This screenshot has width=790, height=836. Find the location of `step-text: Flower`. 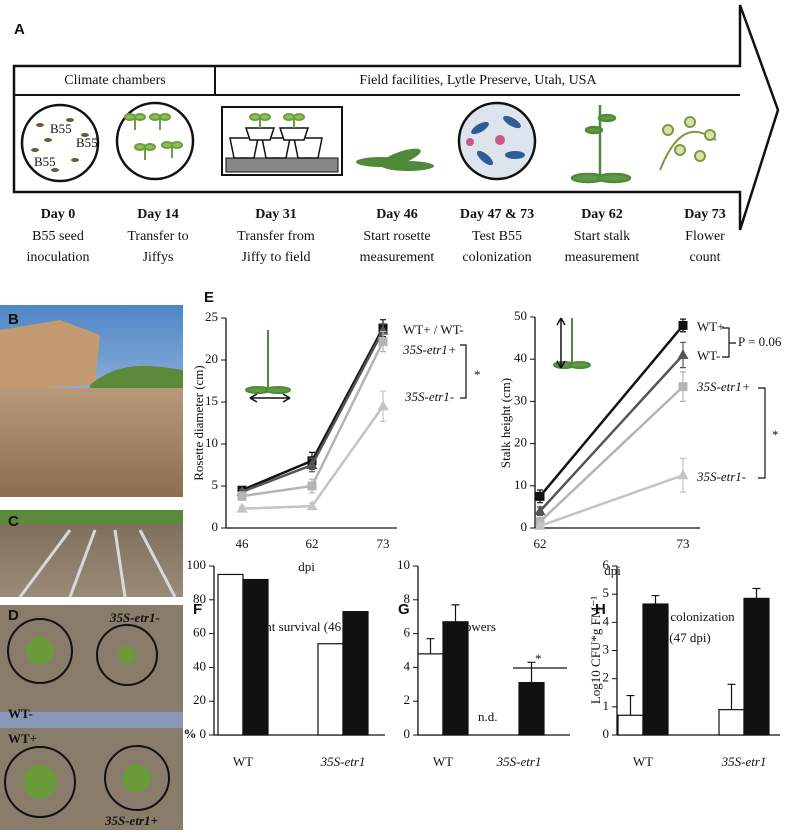

step-text: Flower is located at coordinates (705, 236).